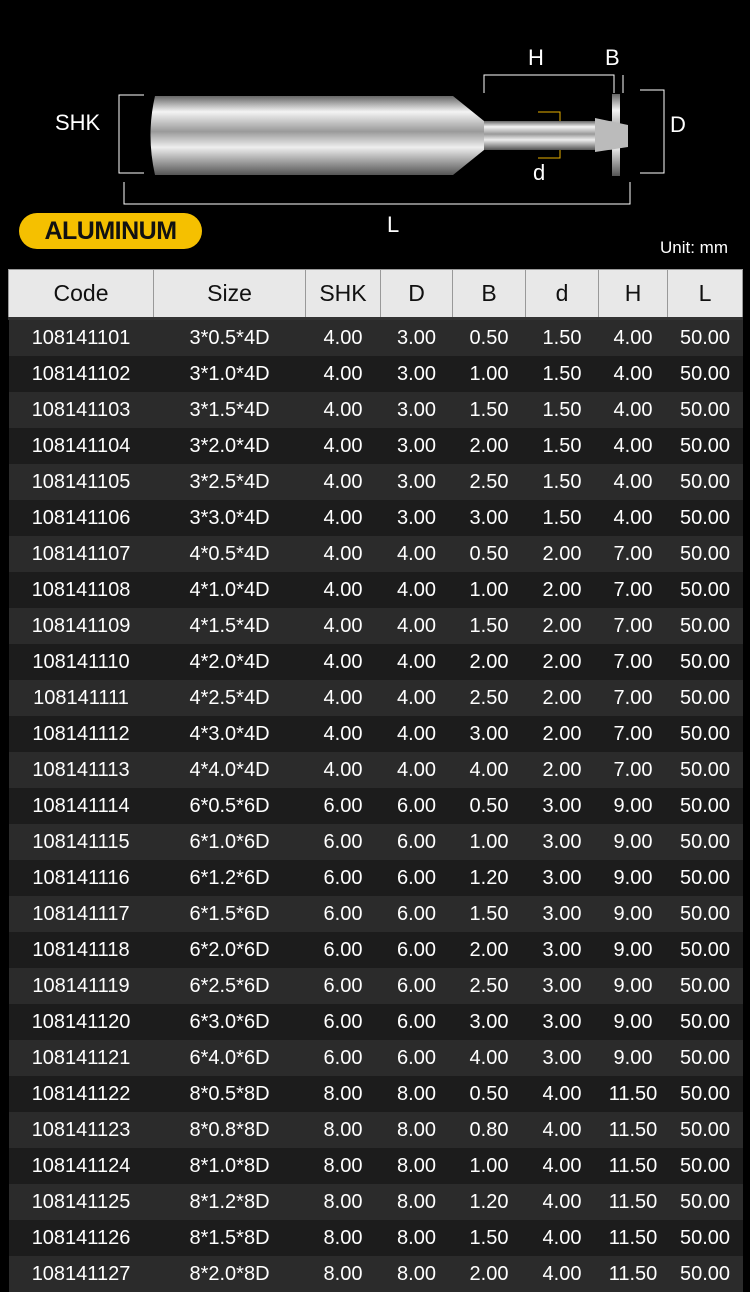 The image size is (750, 1292). I want to click on unit-label: Unit: mm, so click(694, 247).